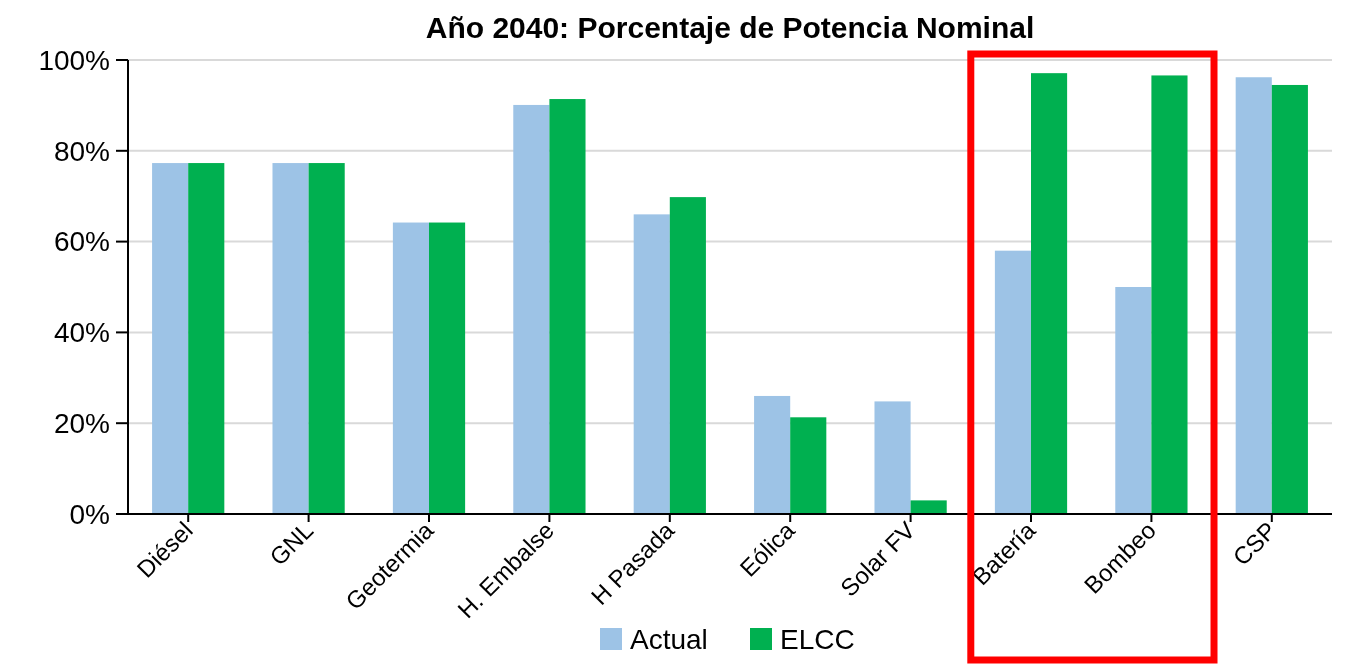  I want to click on y-tick-label: 60%, so click(81, 242).